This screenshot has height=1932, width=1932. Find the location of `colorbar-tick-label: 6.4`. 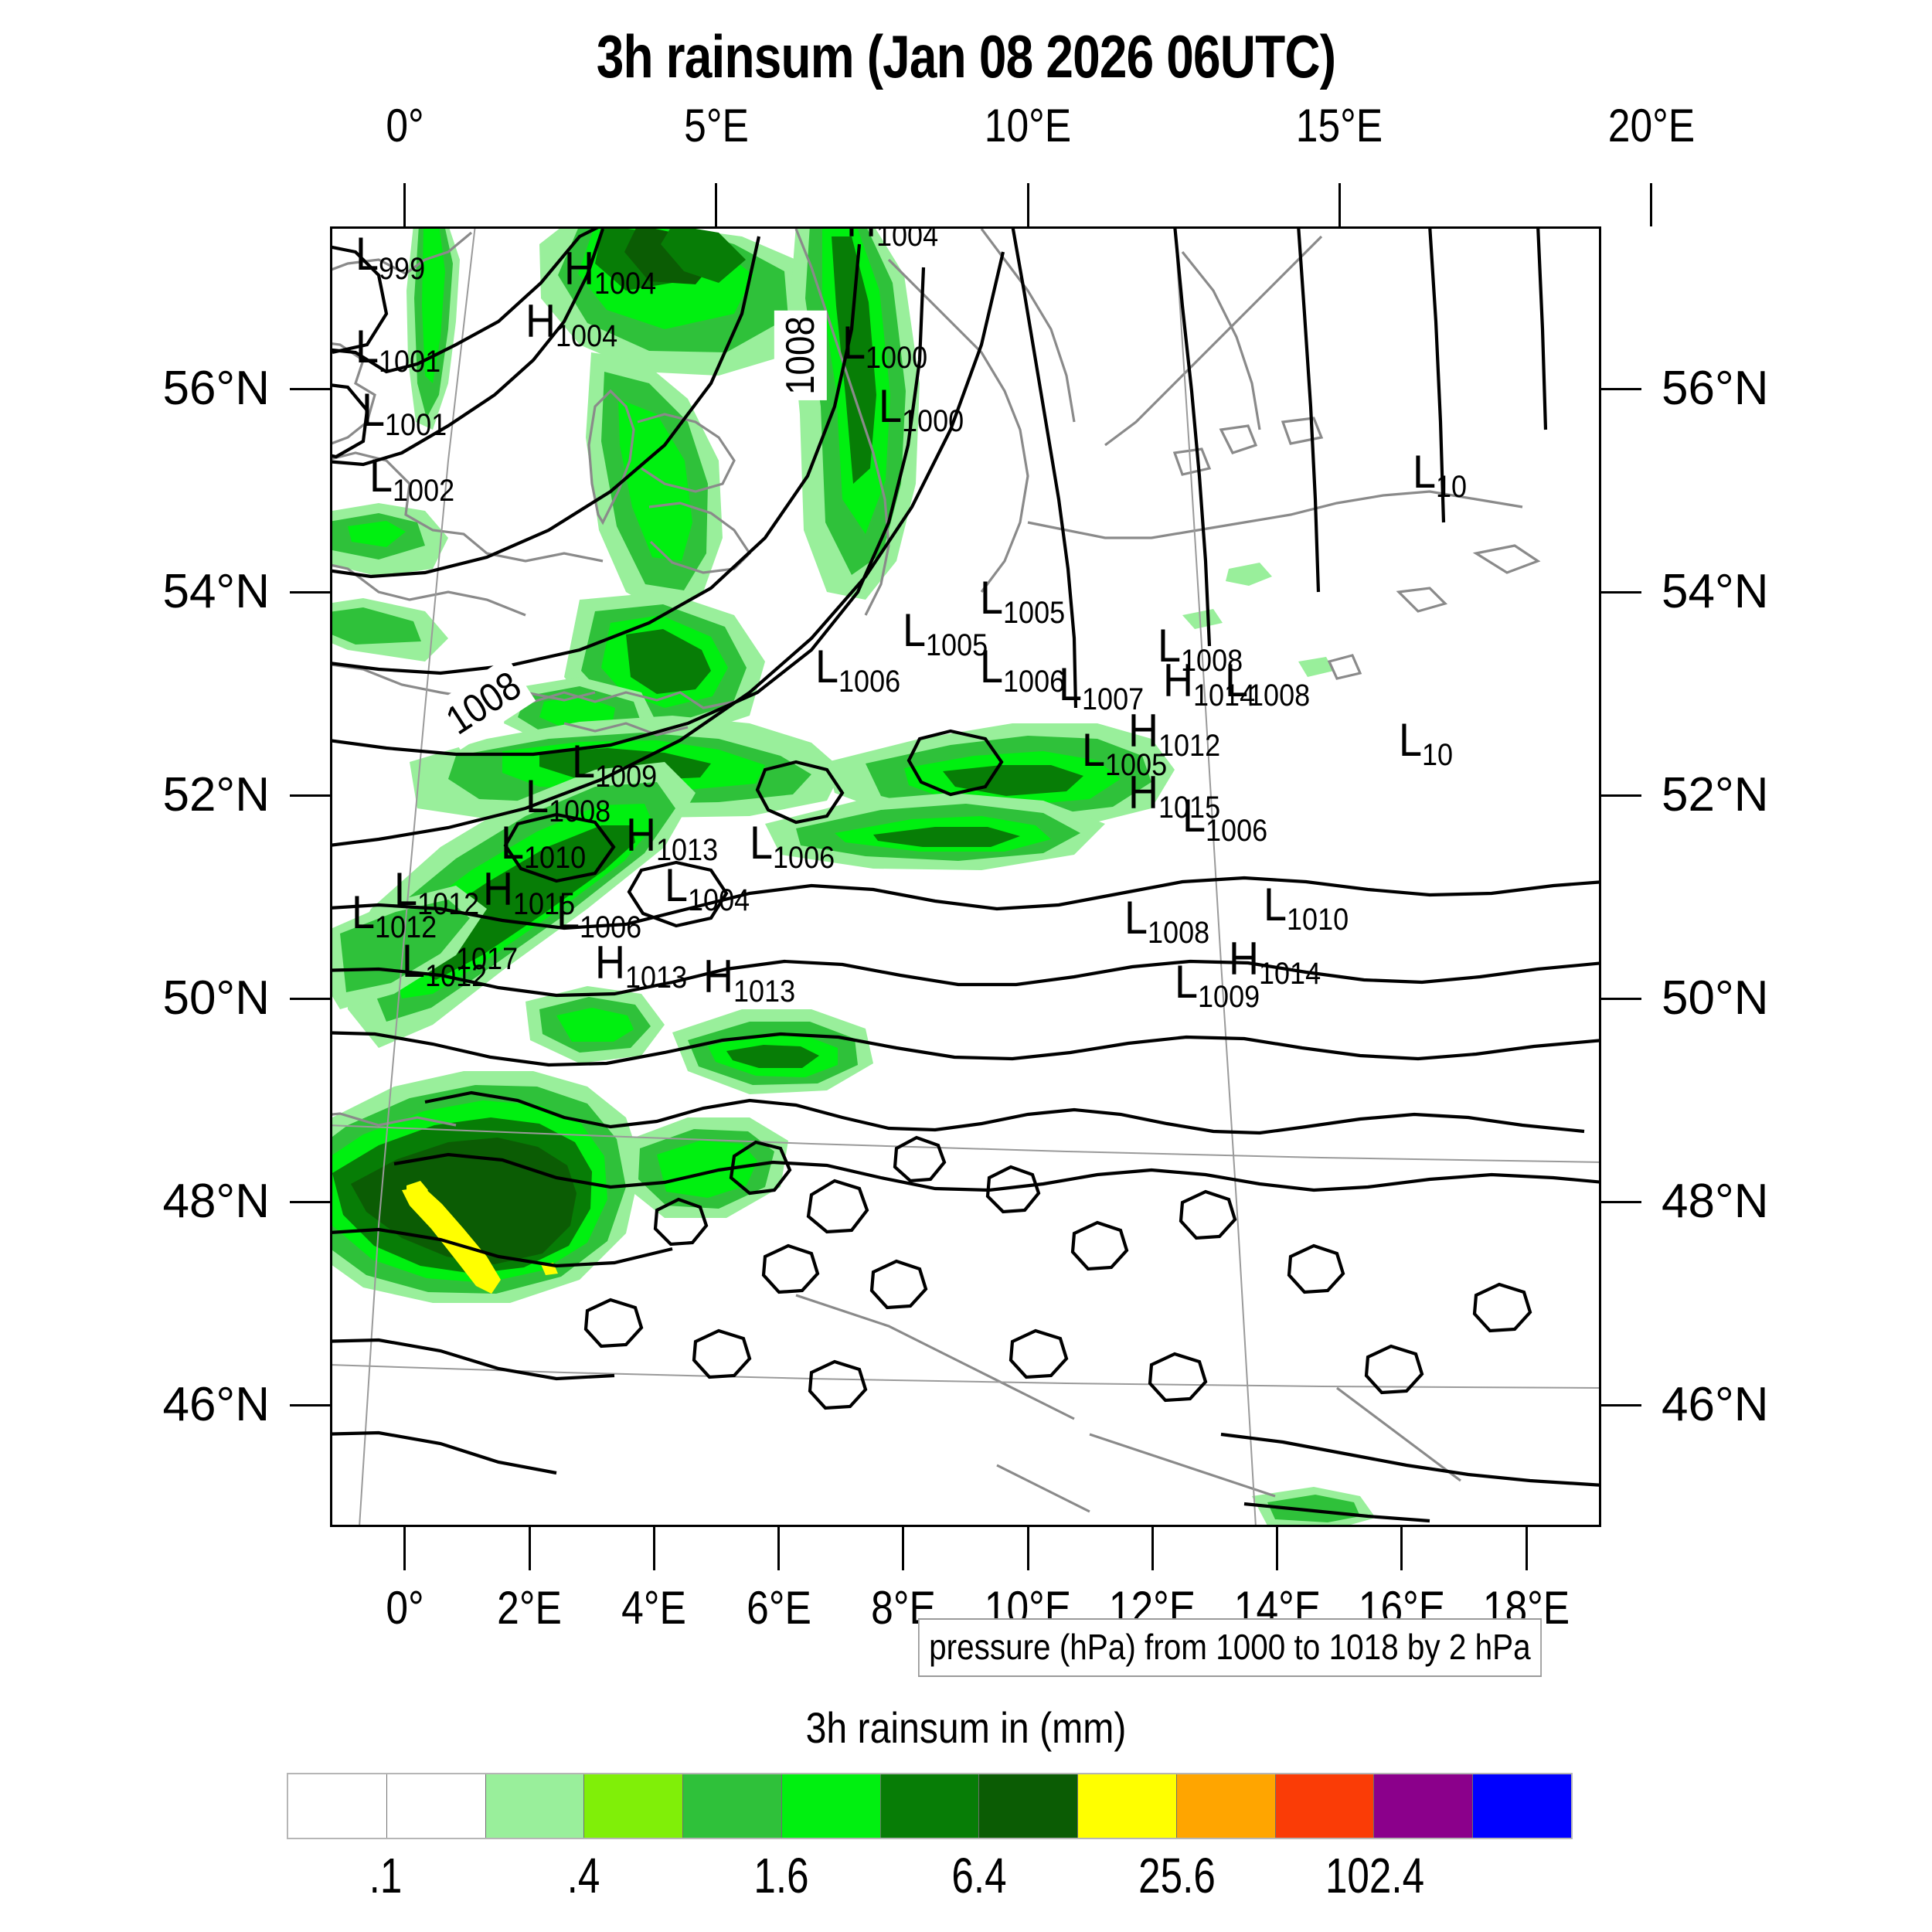

colorbar-tick-label: 6.4 is located at coordinates (979, 1875).